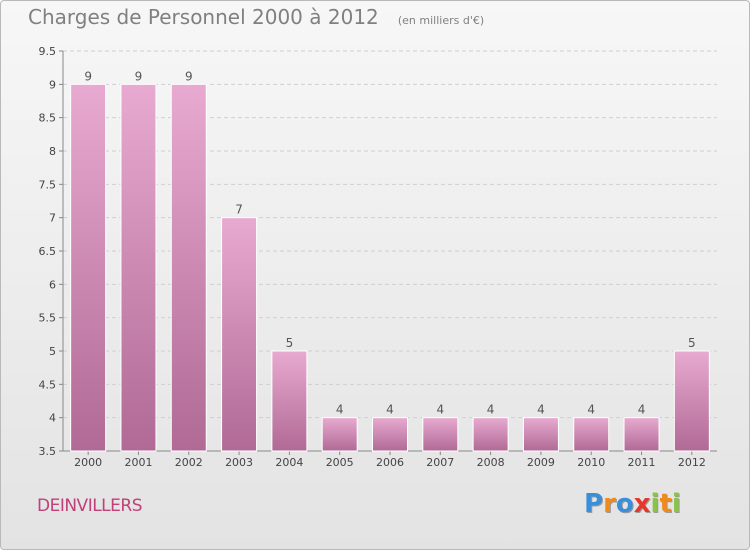 This screenshot has height=550, width=750. What do you see at coordinates (48, 251) in the screenshot?
I see `y-tick-label: 6.5` at bounding box center [48, 251].